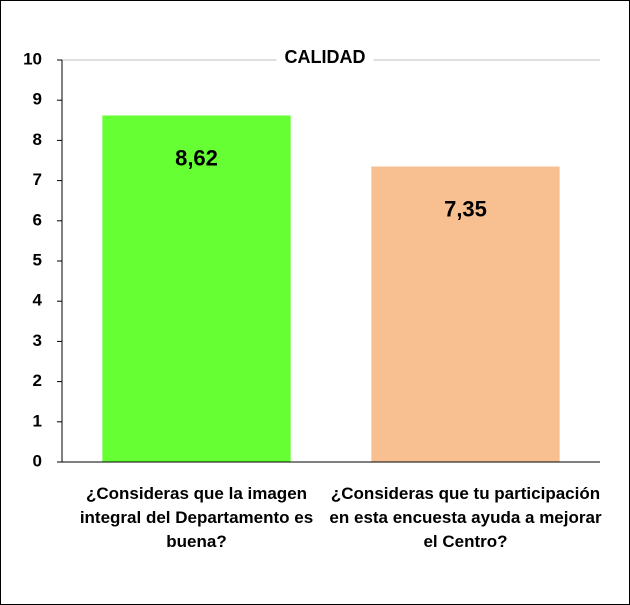 The width and height of the screenshot is (630, 605). Describe the element at coordinates (32, 58) in the screenshot. I see `y-tick-label: 10` at that location.